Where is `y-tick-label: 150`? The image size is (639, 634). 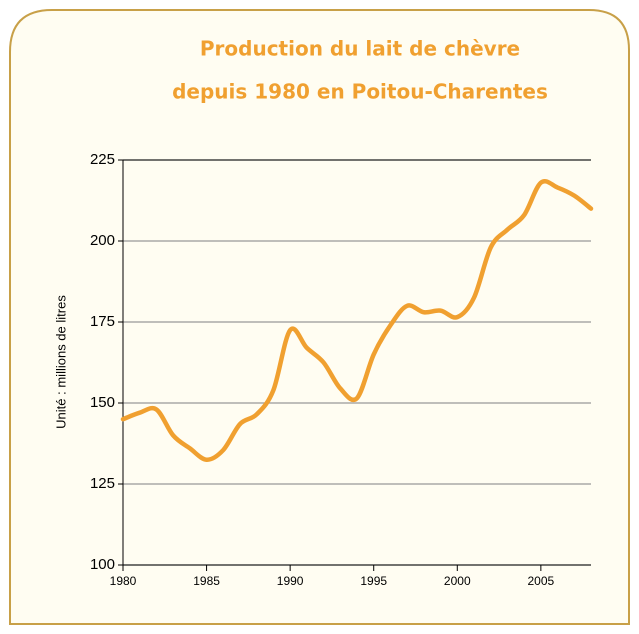
y-tick-label: 150 is located at coordinates (102, 402).